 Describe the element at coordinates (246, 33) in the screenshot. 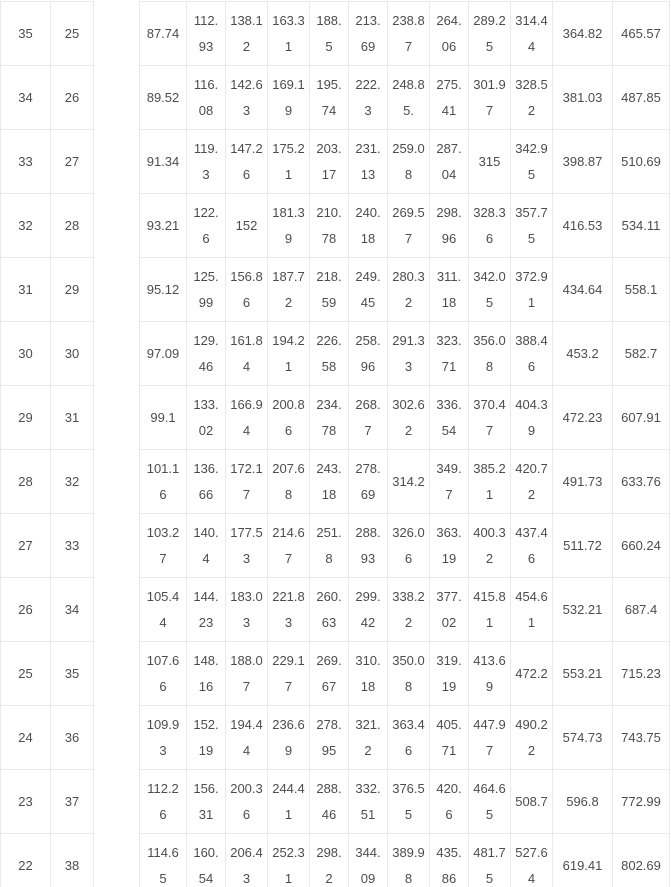

I see `value-cell: 138.12` at that location.